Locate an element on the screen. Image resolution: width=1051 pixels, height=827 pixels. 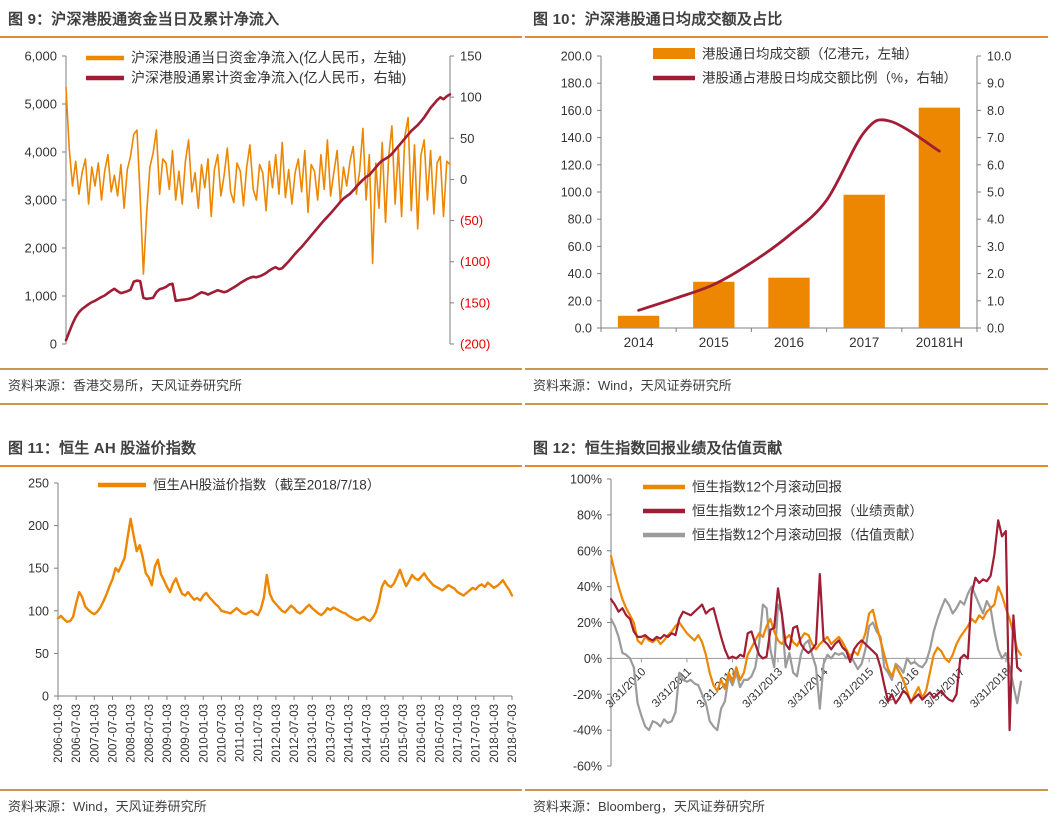
date-label: 2014-07-03 is located at coordinates (368, 733).